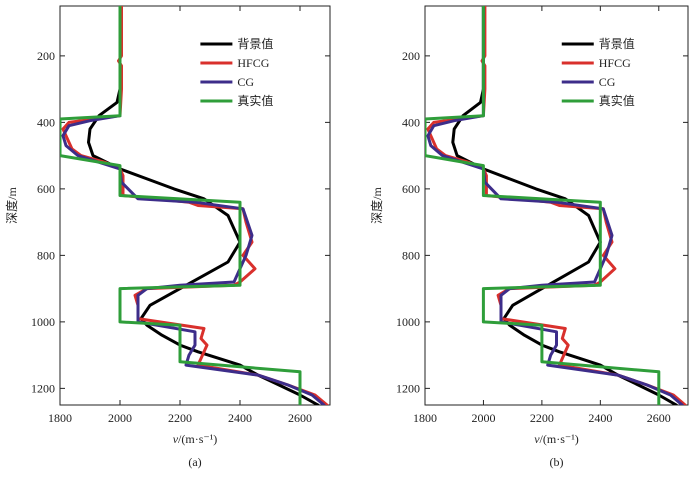 The image size is (700, 481). What do you see at coordinates (194, 462) in the screenshot?
I see `panel-caption: (a)` at bounding box center [194, 462].